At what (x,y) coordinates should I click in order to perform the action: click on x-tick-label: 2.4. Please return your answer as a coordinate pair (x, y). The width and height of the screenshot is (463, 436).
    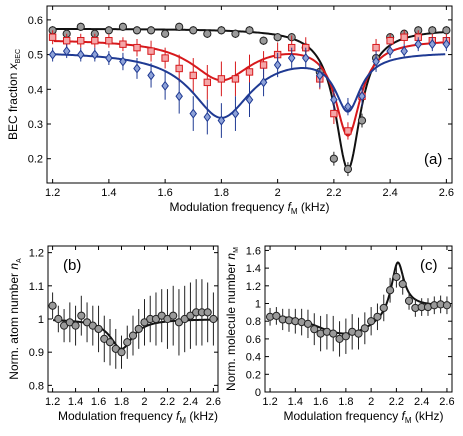
    Looking at the image, I should click on (190, 402).